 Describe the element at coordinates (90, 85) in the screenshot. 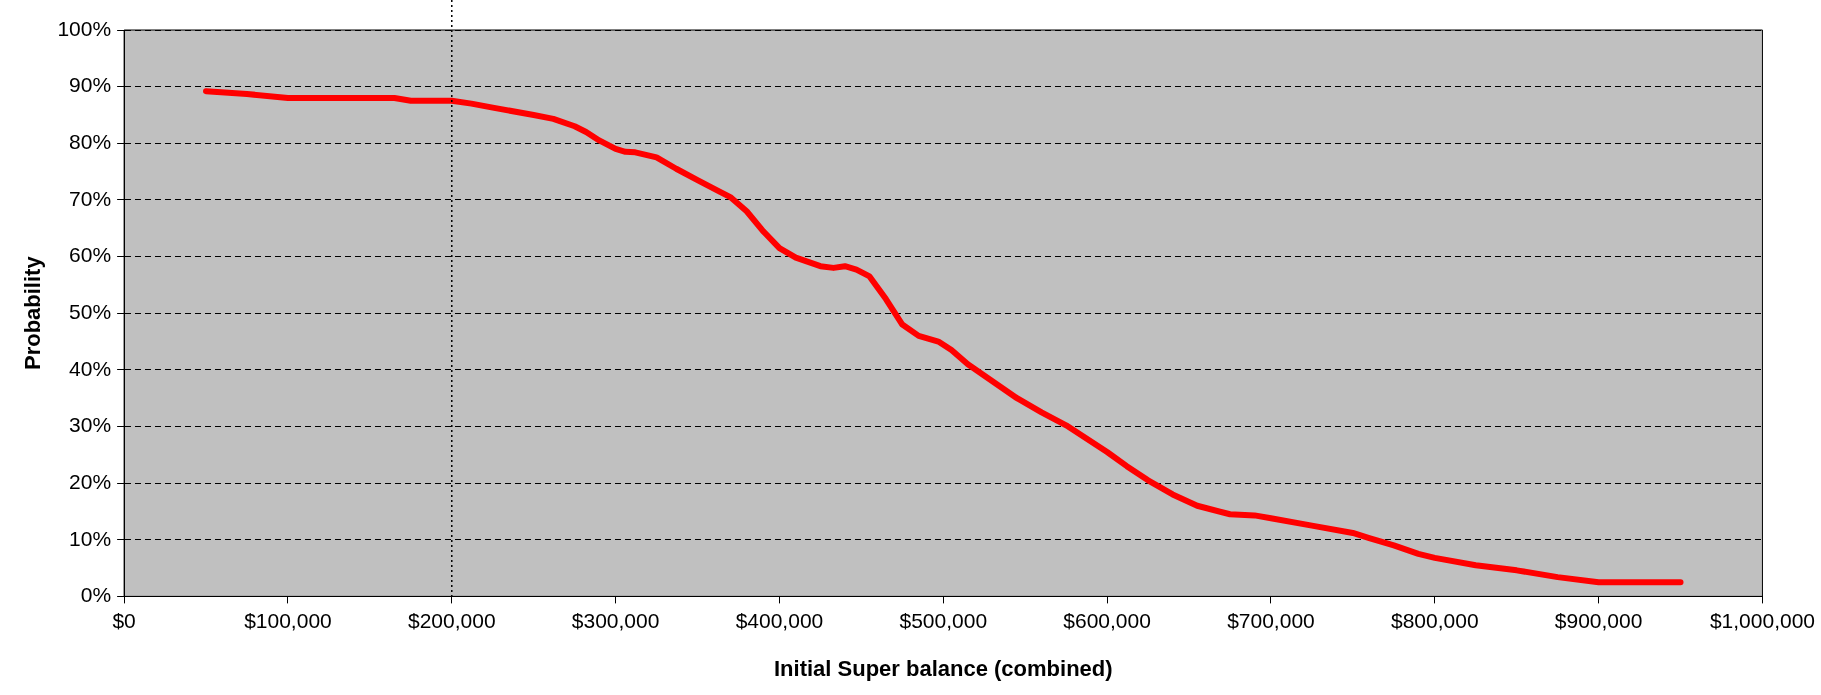

I see `y-tick-label: 90%` at that location.